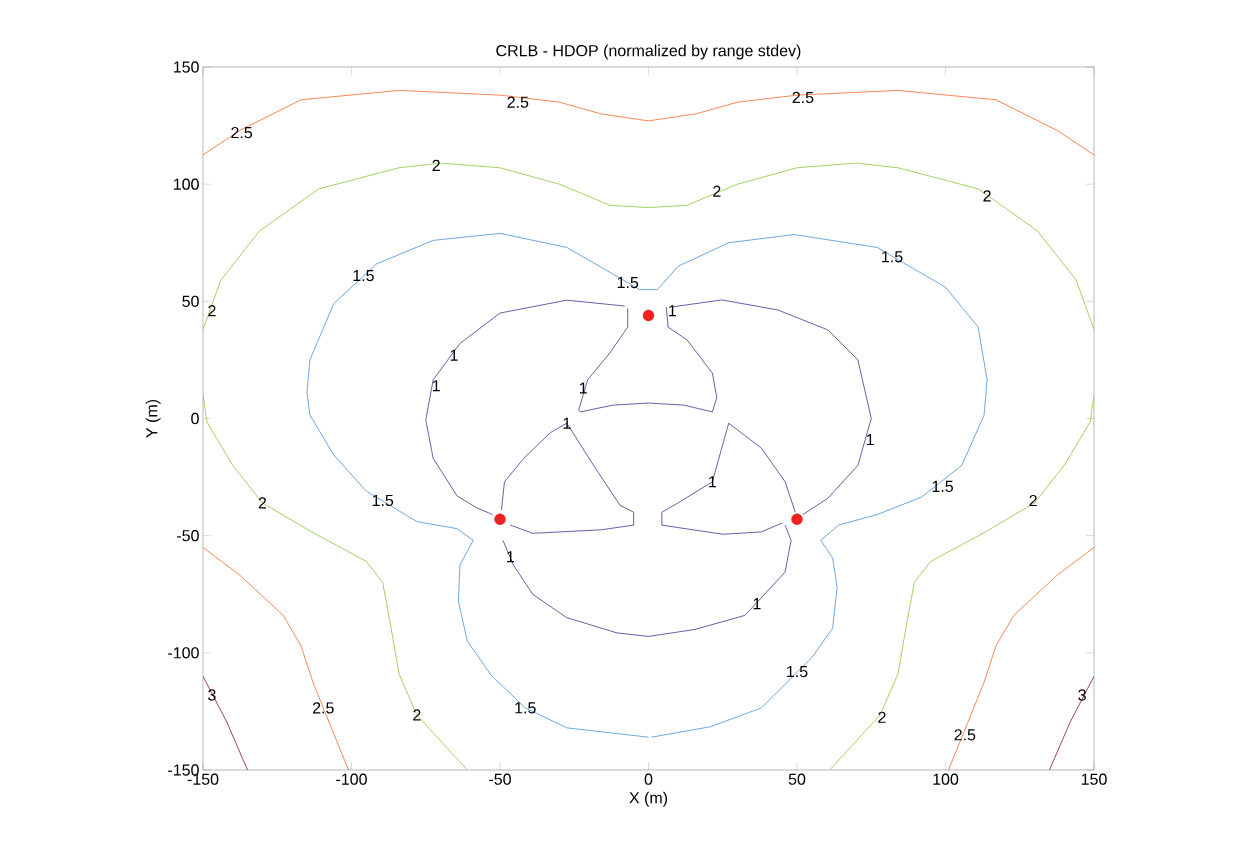 The height and width of the screenshot is (868, 1250). I want to click on y-tick-label: -50, so click(188, 536).